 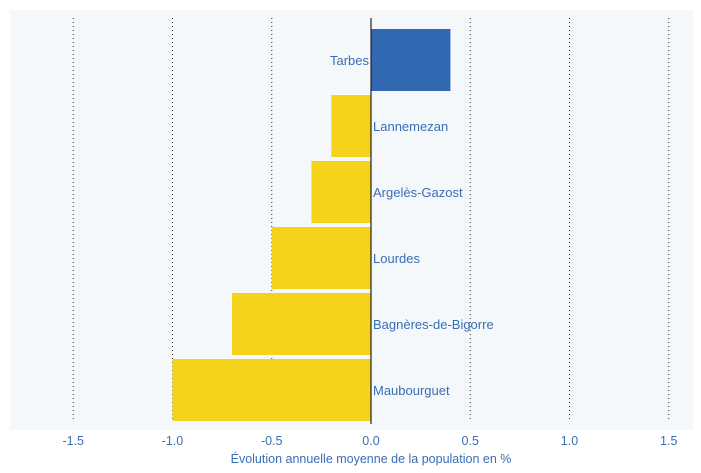 I want to click on category-label: Maubourguet, so click(x=411, y=390).